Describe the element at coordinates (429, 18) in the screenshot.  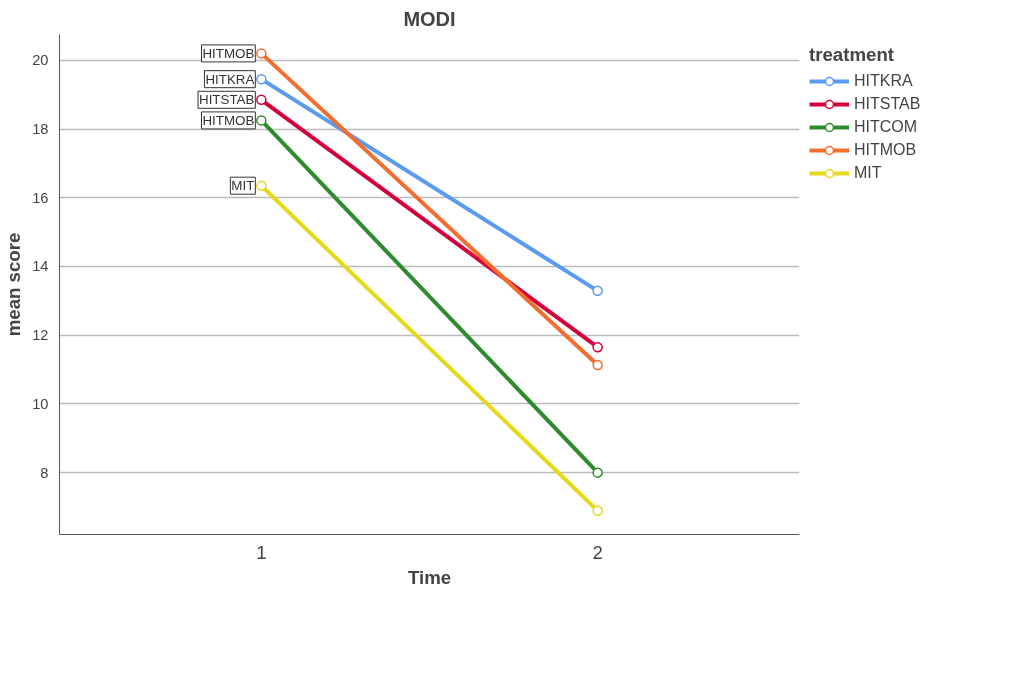
I see `chart-title: MODI` at that location.